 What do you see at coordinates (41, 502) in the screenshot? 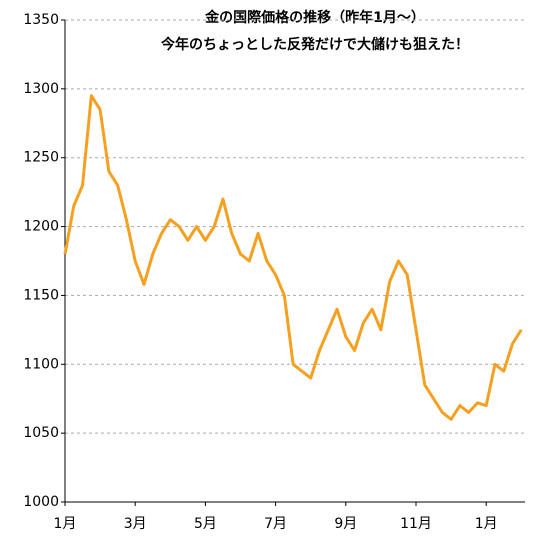
I see `y-tick-label: 1000` at bounding box center [41, 502].